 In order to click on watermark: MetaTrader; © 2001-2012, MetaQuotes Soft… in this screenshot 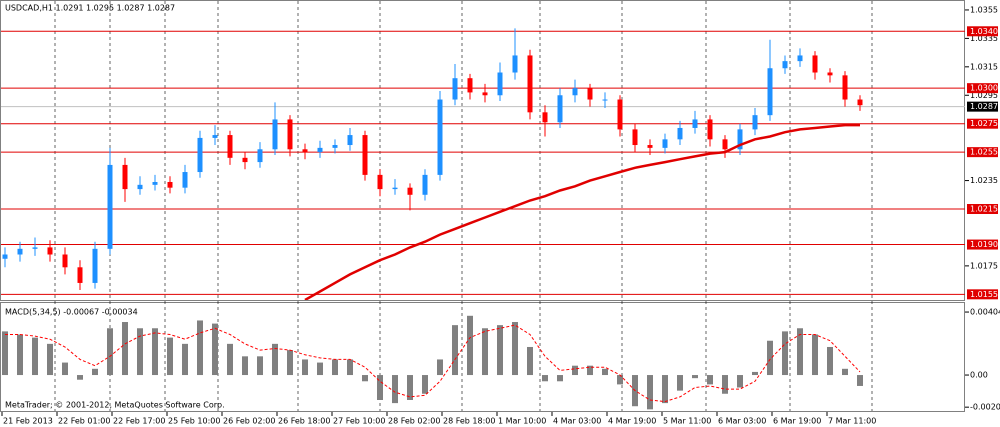, I will do `click(115, 405)`.